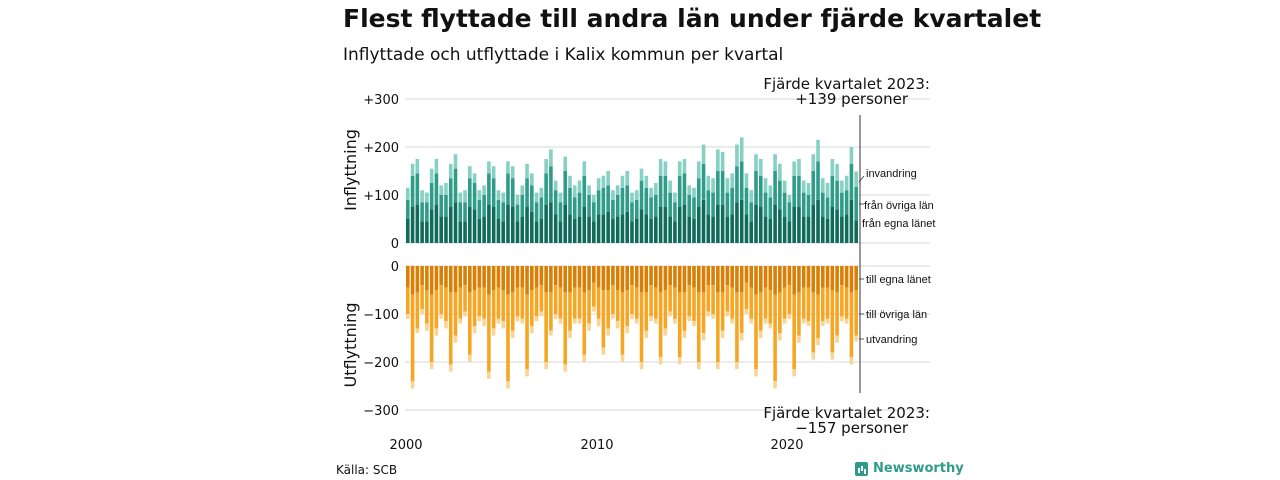 This screenshot has width=1280, height=480. What do you see at coordinates (918, 468) in the screenshot?
I see `brand-name: Newsworthy` at bounding box center [918, 468].